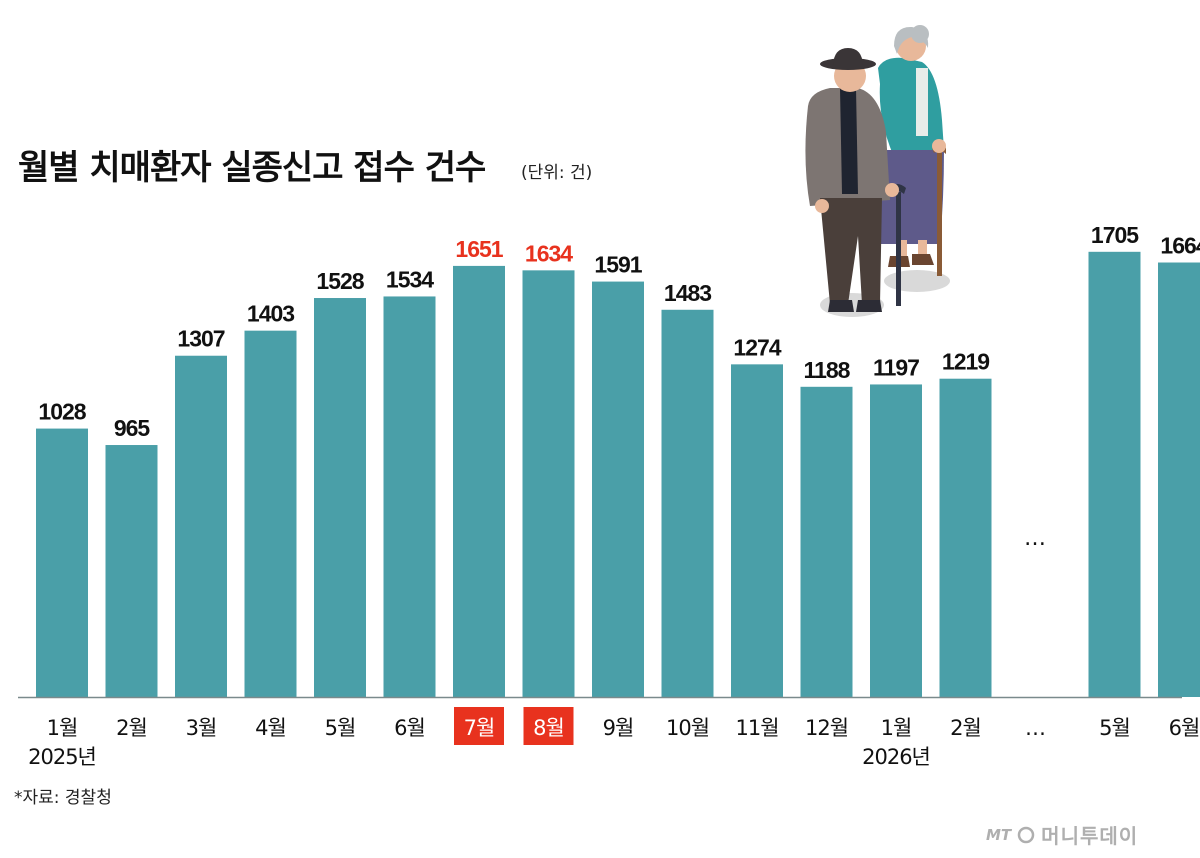 This screenshot has width=1200, height=858. What do you see at coordinates (999, 834) in the screenshot?
I see `brand-mark: MT` at bounding box center [999, 834].